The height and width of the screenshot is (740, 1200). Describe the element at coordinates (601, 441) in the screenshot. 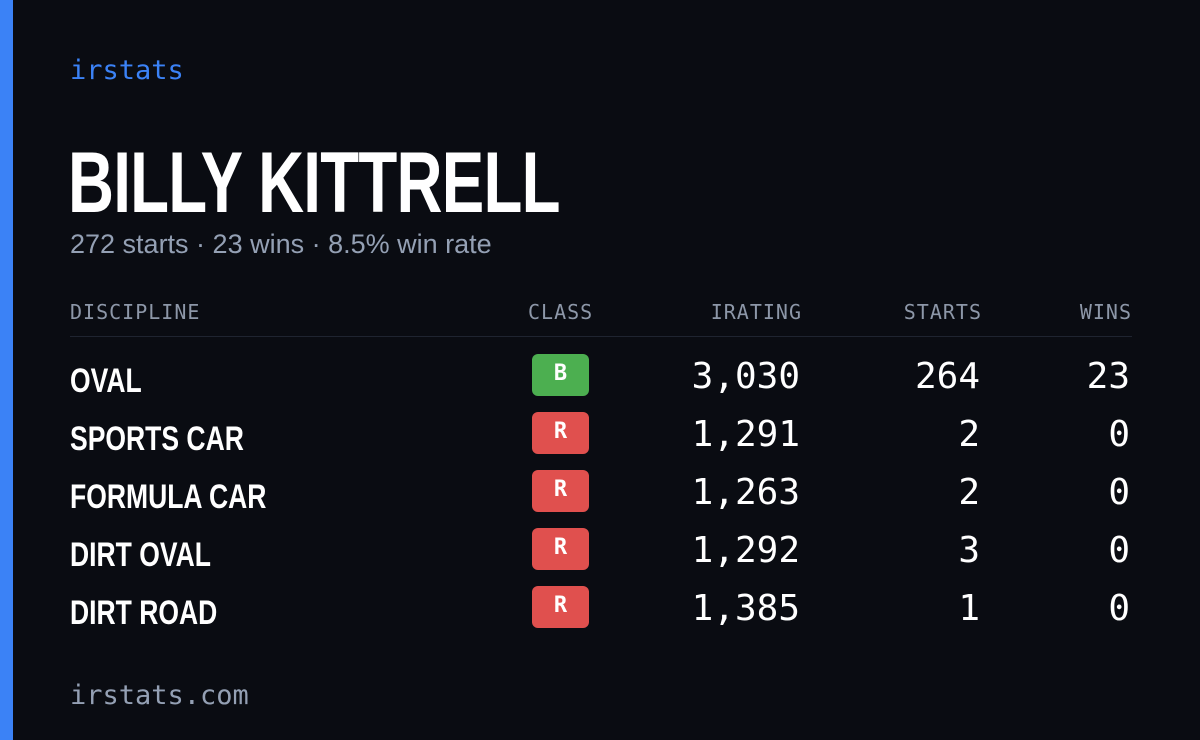

I see `table-row: SPORTS CAR R 1,291 2 0` at that location.